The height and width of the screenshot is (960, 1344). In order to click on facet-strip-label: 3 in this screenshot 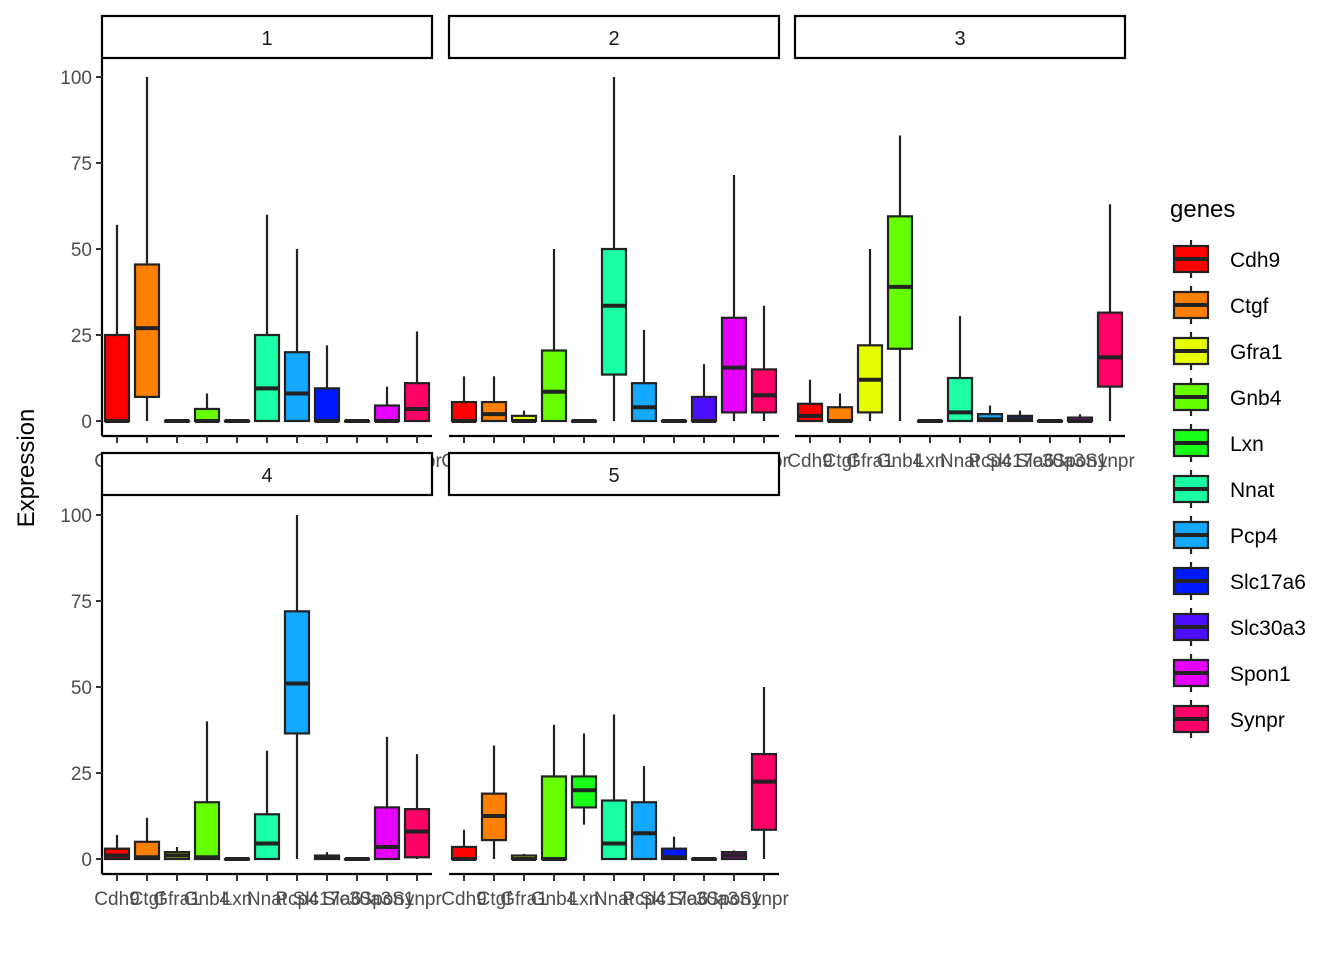, I will do `click(959, 39)`.